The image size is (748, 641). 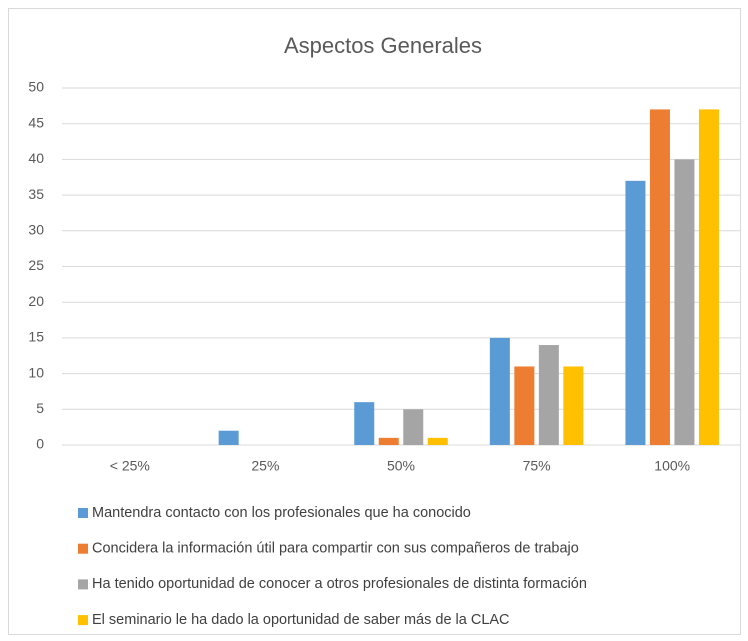 I want to click on y-tick-label: 40, so click(x=36, y=158).